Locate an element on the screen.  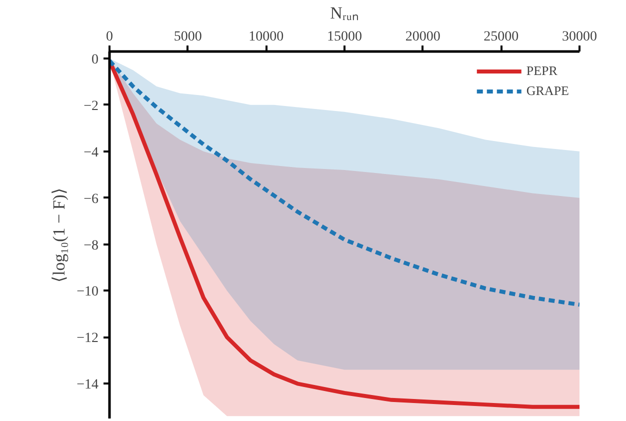
x-tick-label: 30000 is located at coordinates (579, 37).